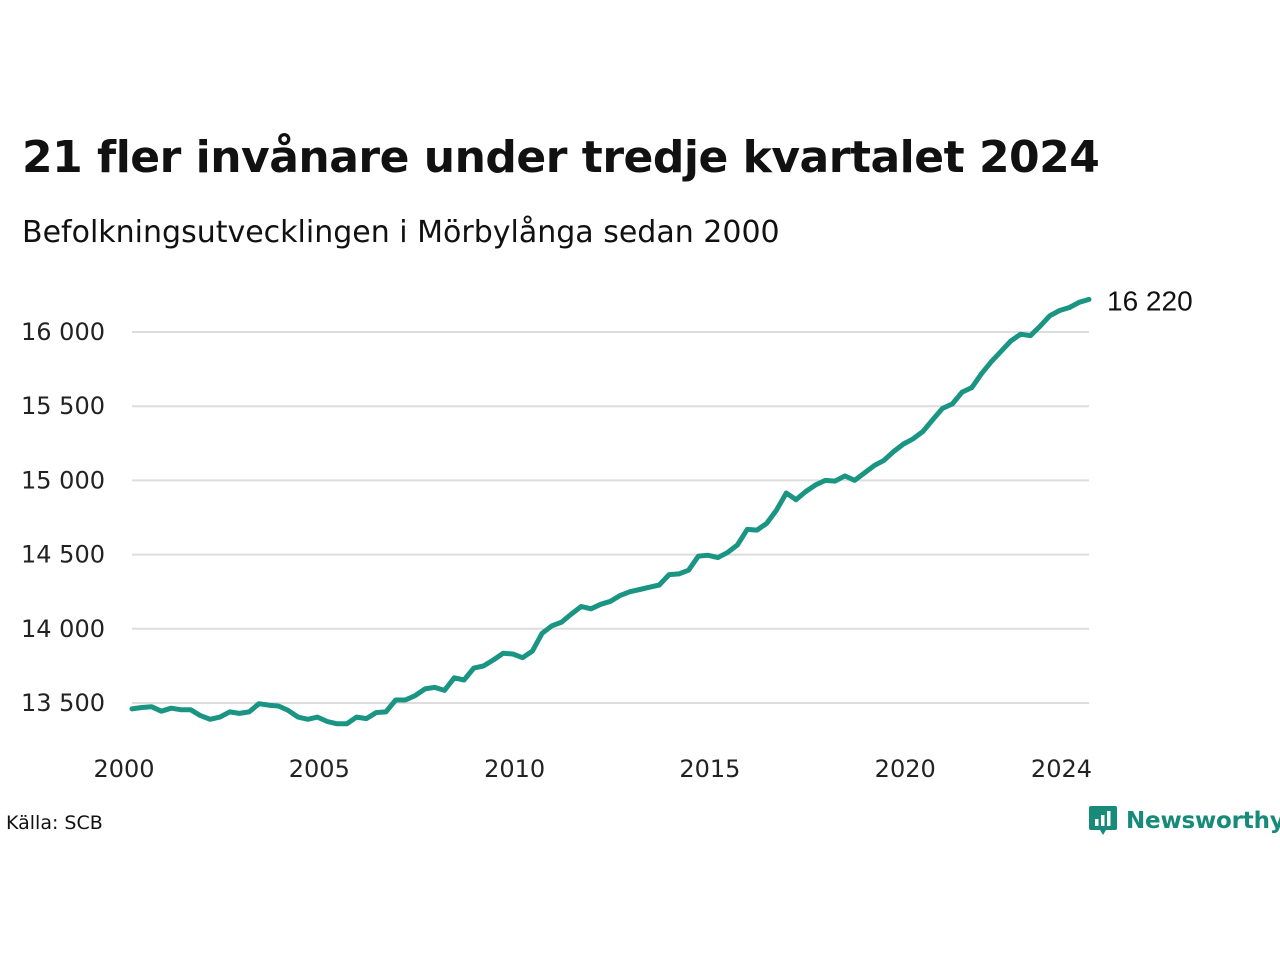 The height and width of the screenshot is (960, 1280). What do you see at coordinates (63, 406) in the screenshot?
I see `y-tick-label: 15 500` at bounding box center [63, 406].